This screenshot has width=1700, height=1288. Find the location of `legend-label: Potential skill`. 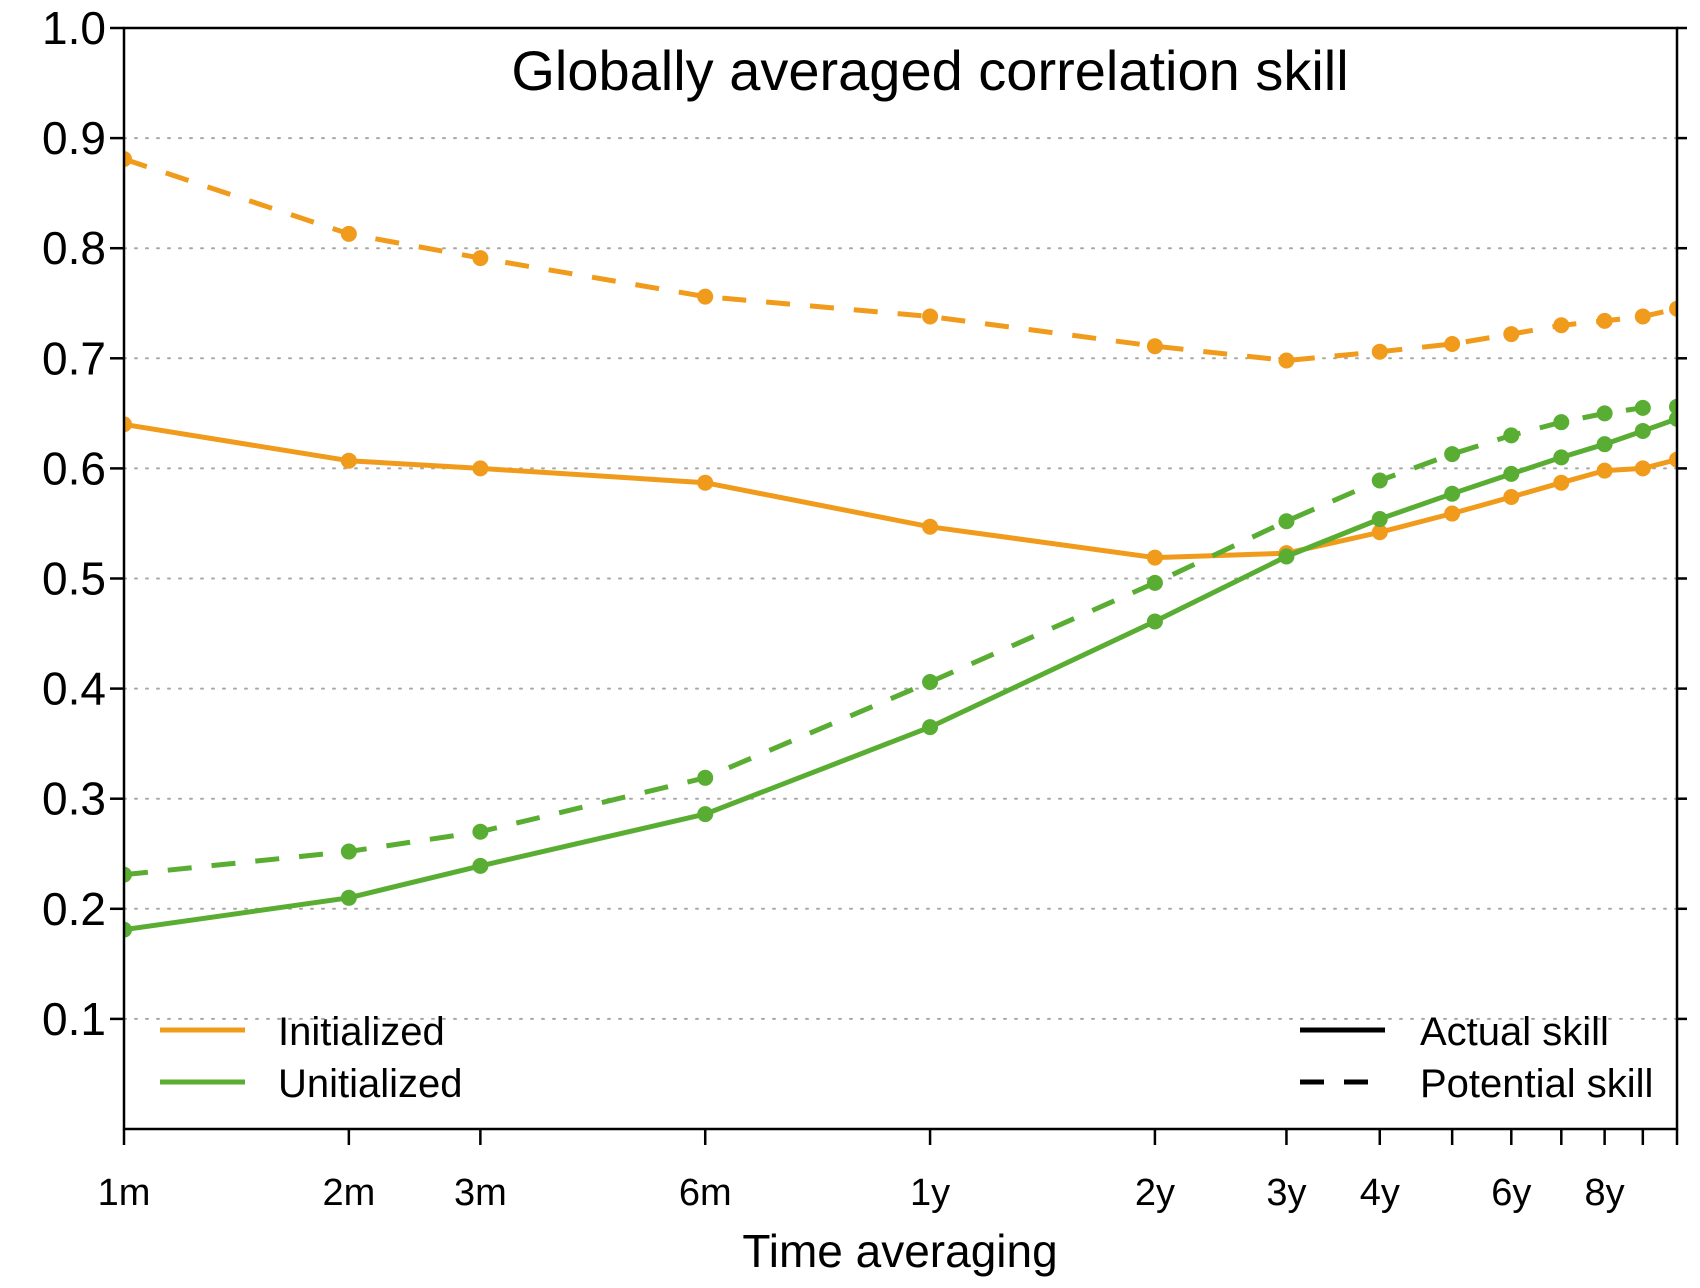

legend-label: Potential skill is located at coordinates (1536, 1084).